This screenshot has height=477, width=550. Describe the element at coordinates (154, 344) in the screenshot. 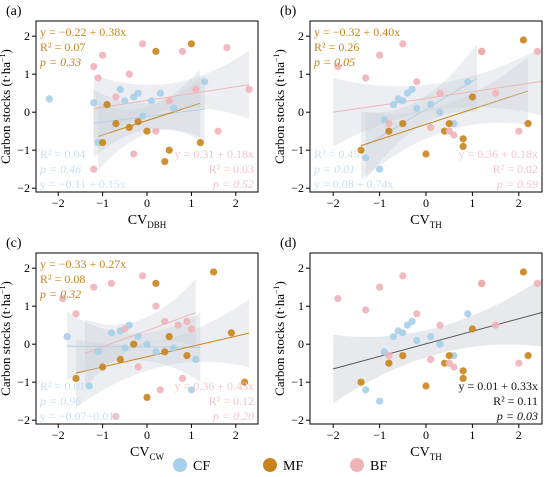

I see `plot-area` at that location.